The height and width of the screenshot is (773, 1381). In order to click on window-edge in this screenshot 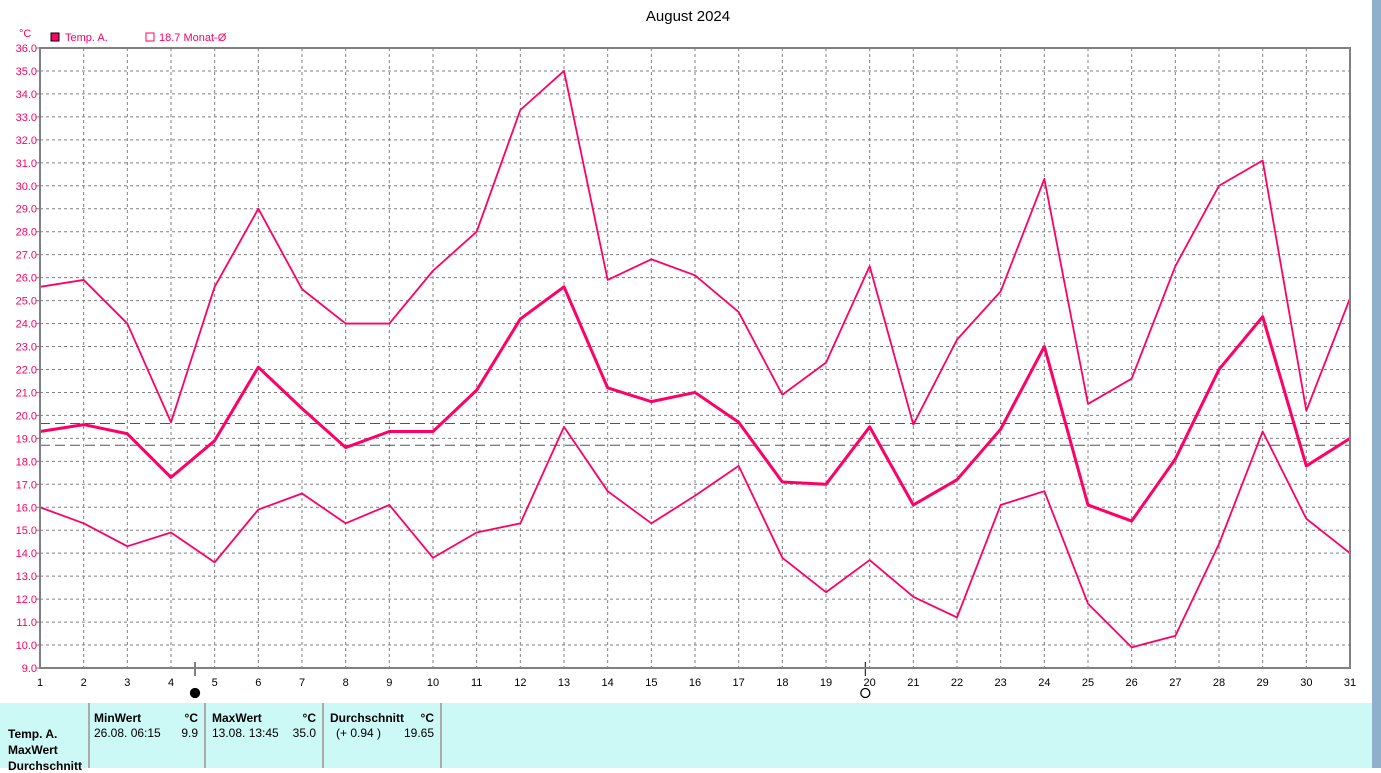, I will do `click(1376, 384)`.